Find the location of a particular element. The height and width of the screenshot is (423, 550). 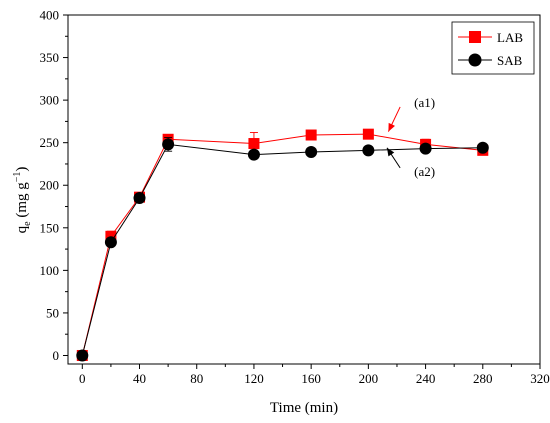

y-label-sub: e is located at coordinates (27, 223).